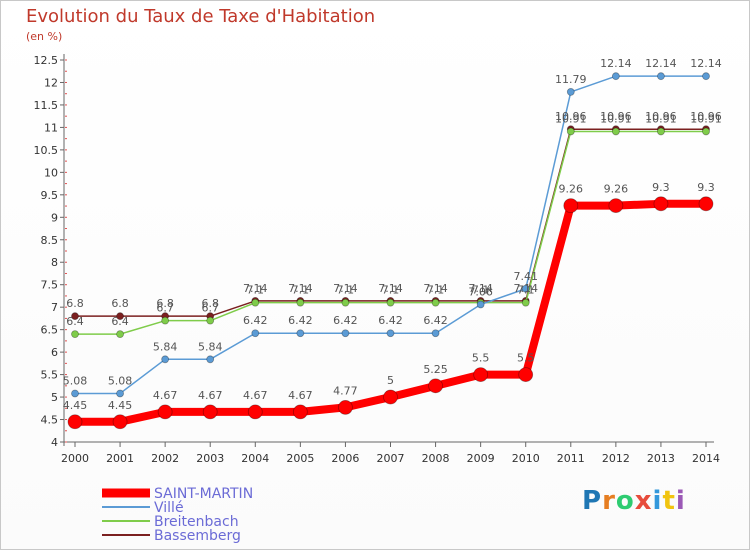 This screenshot has width=750, height=550. Describe the element at coordinates (435, 369) in the screenshot. I see `data-label-saint-martin: 5.25` at that location.